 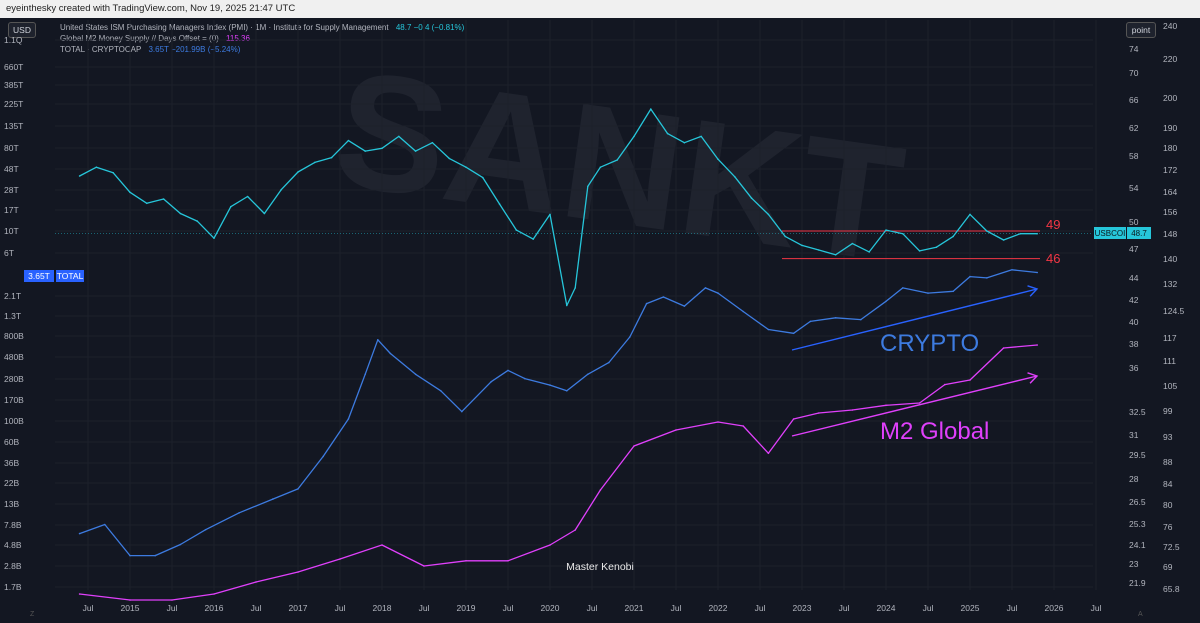 I want to click on left-tick-label: 660T, so click(x=13, y=67).